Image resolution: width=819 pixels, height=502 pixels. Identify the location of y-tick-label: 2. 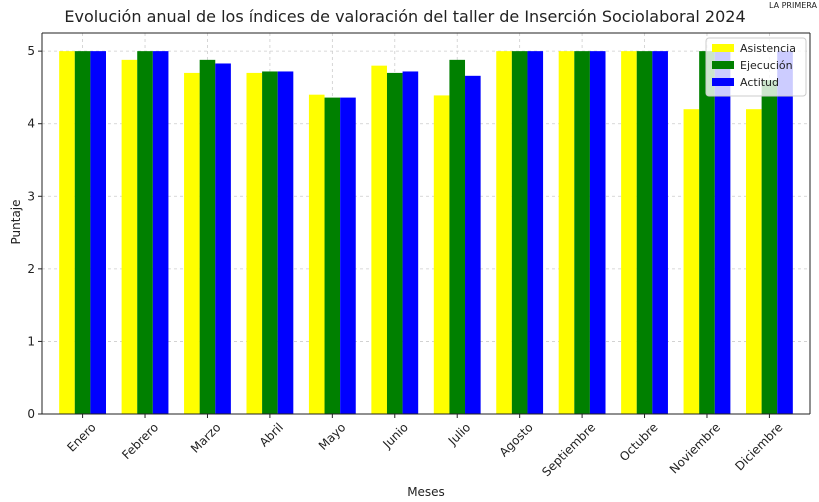
(31, 269).